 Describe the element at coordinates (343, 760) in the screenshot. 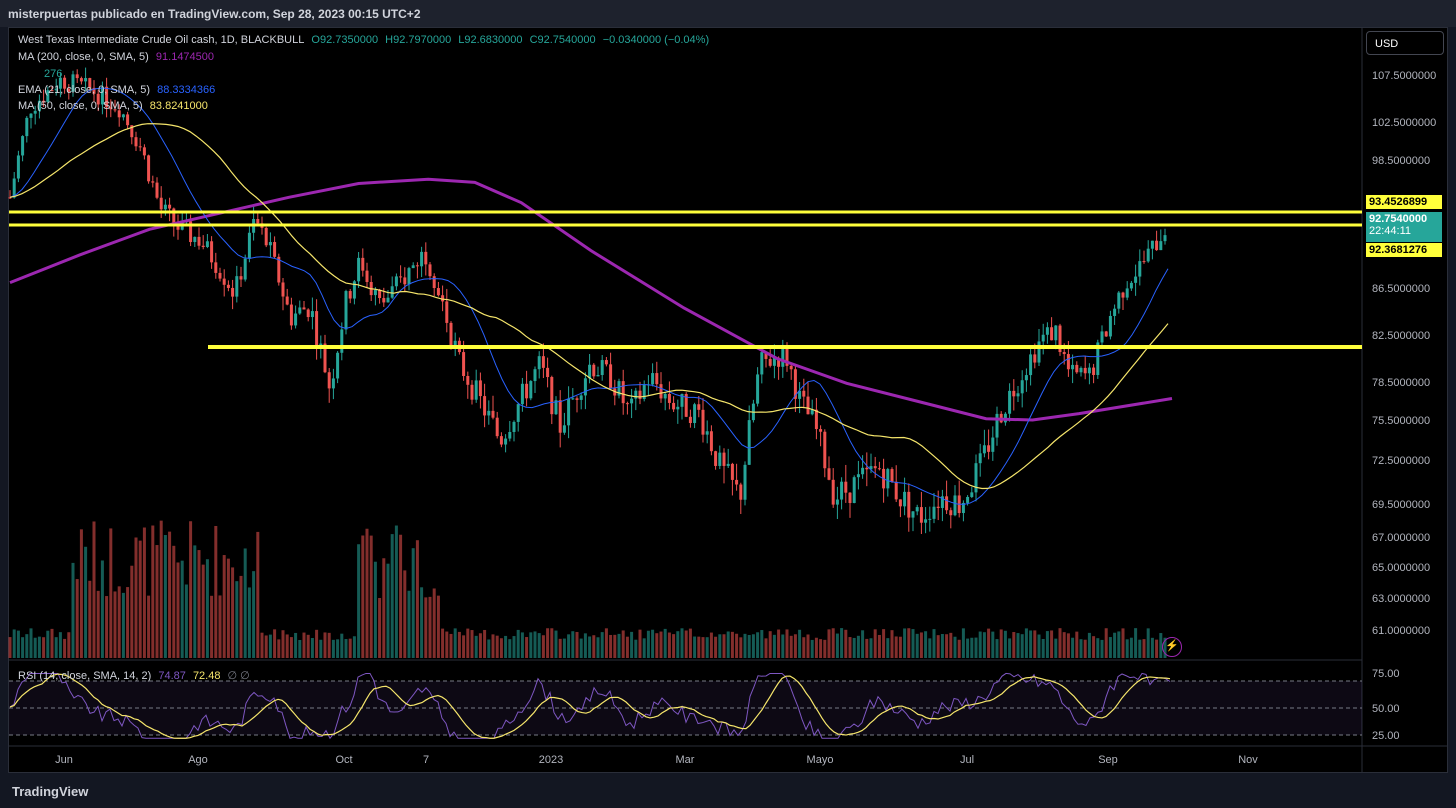

I see `x-tick-label: Oct` at that location.